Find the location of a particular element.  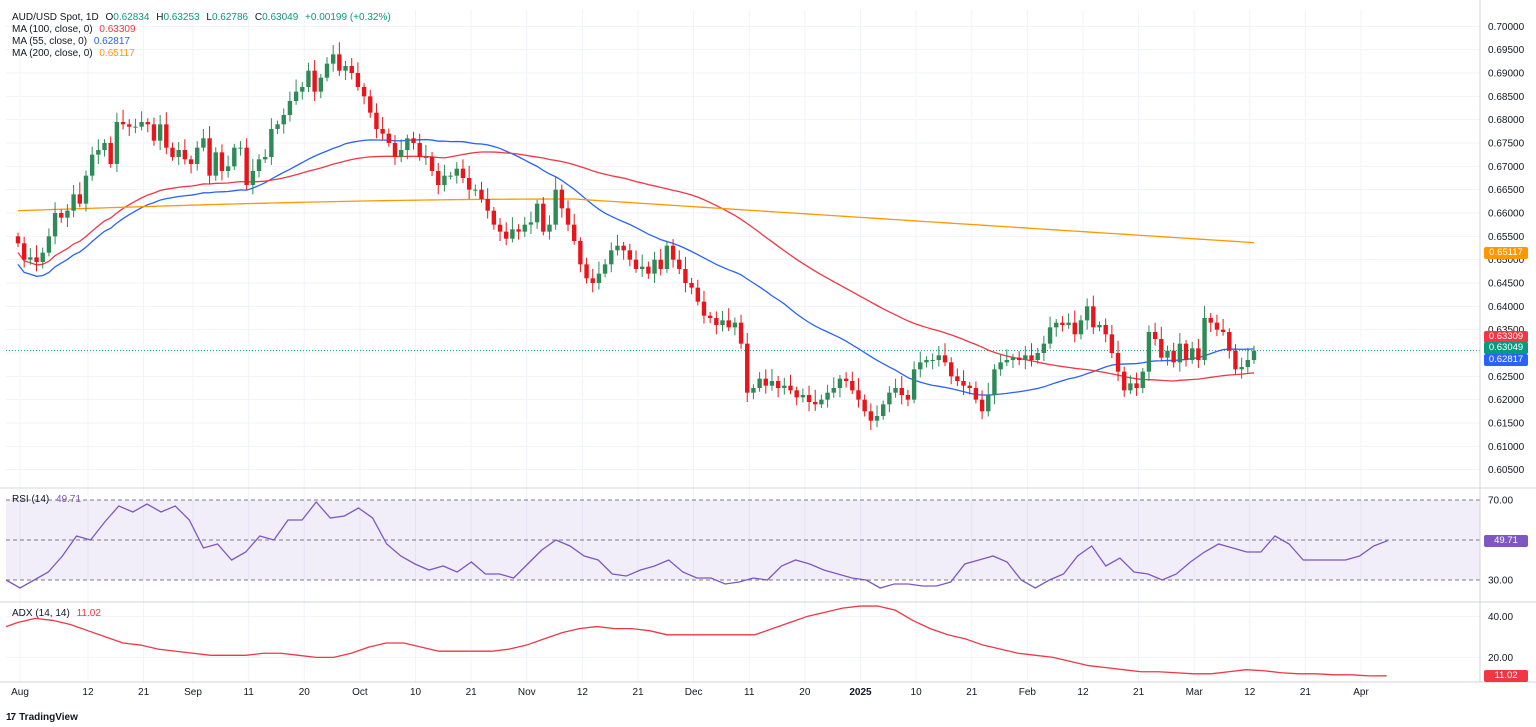

adx-legend: ADX (14, 14) 11.02 is located at coordinates (58, 614).